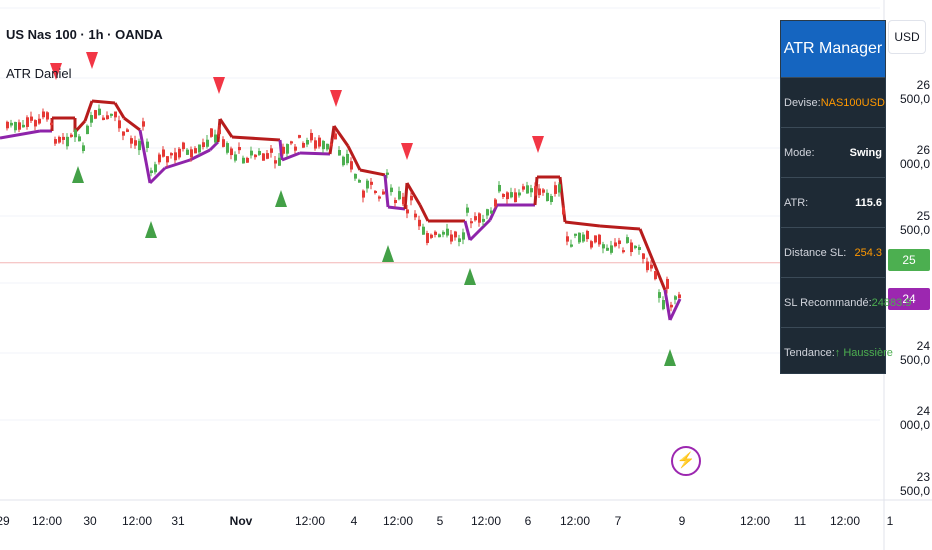 The width and height of the screenshot is (932, 550). I want to click on time-axis-label: Nov, so click(241, 521).